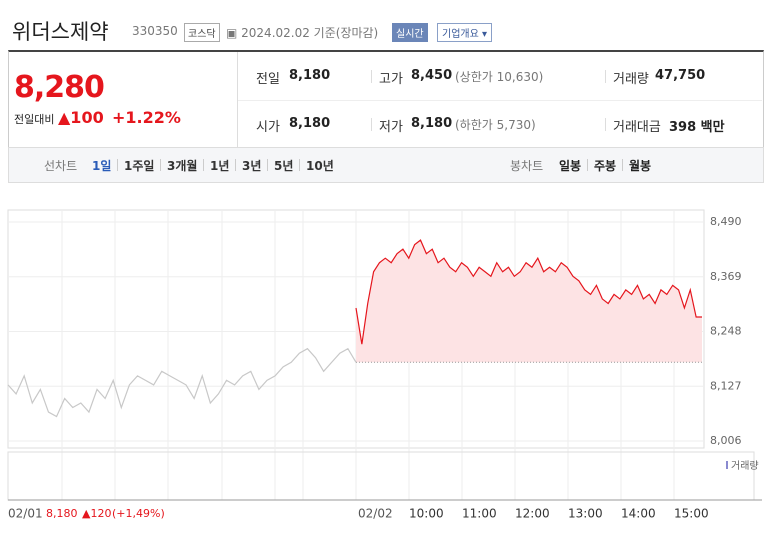 The width and height of the screenshot is (764, 537). Describe the element at coordinates (252, 166) in the screenshot. I see `tab: 3년` at that location.